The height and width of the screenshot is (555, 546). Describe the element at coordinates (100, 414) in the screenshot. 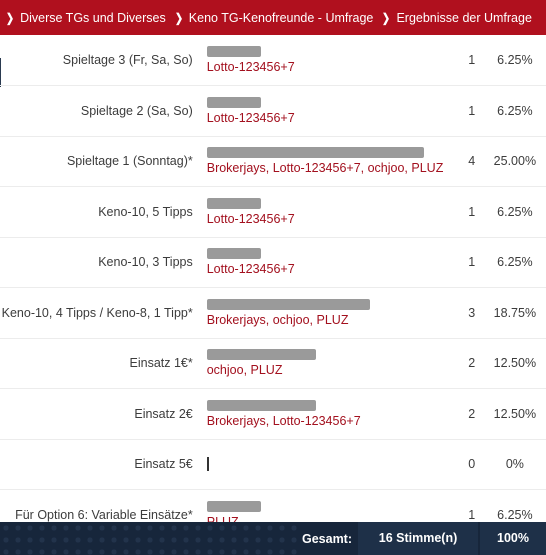

I see `poll-option-label: Einsatz 2€` at that location.